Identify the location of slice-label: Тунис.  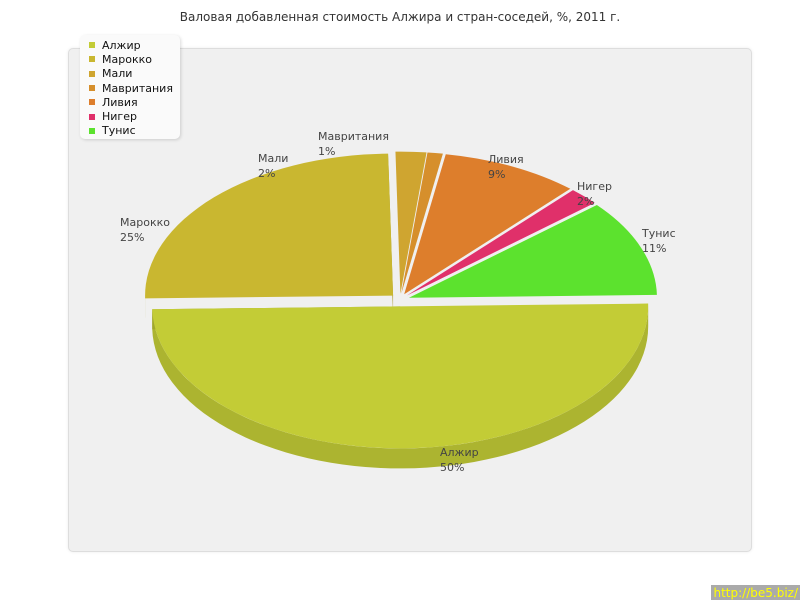
(658, 233).